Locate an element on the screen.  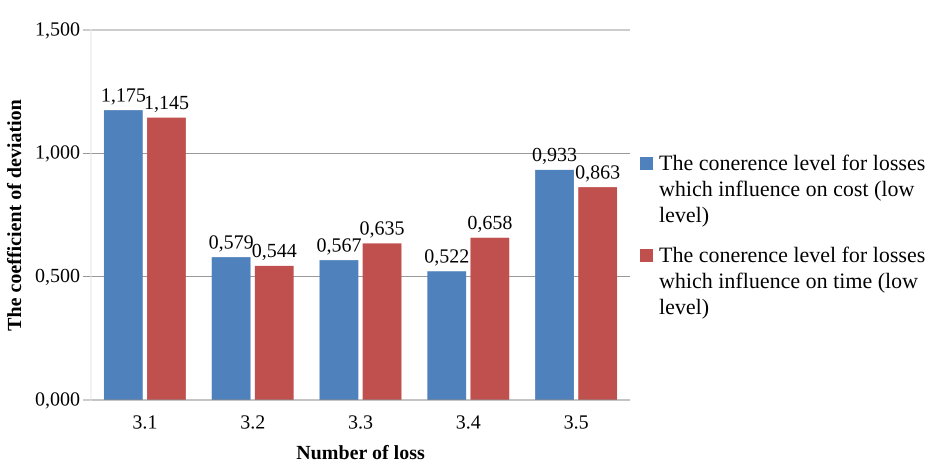
data-label: 0,635 is located at coordinates (382, 229).